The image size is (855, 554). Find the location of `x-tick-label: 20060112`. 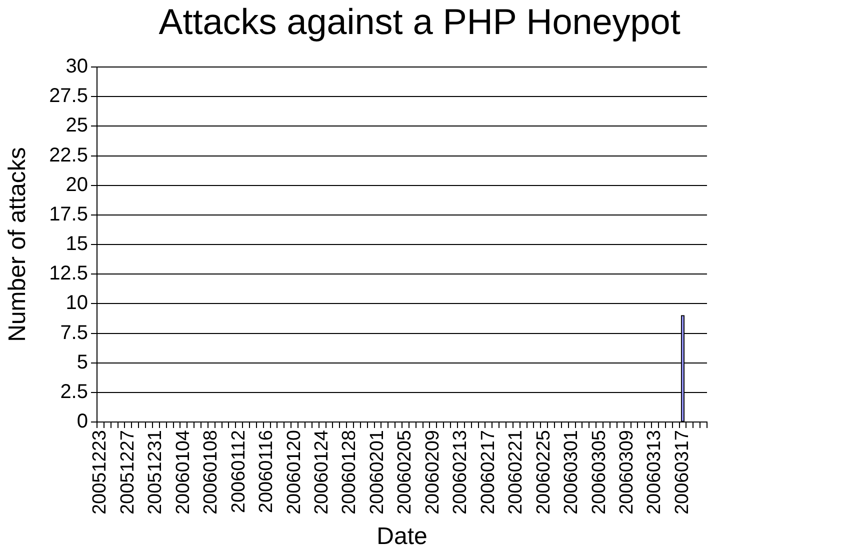

x-tick-label: 20060112 is located at coordinates (239, 472).